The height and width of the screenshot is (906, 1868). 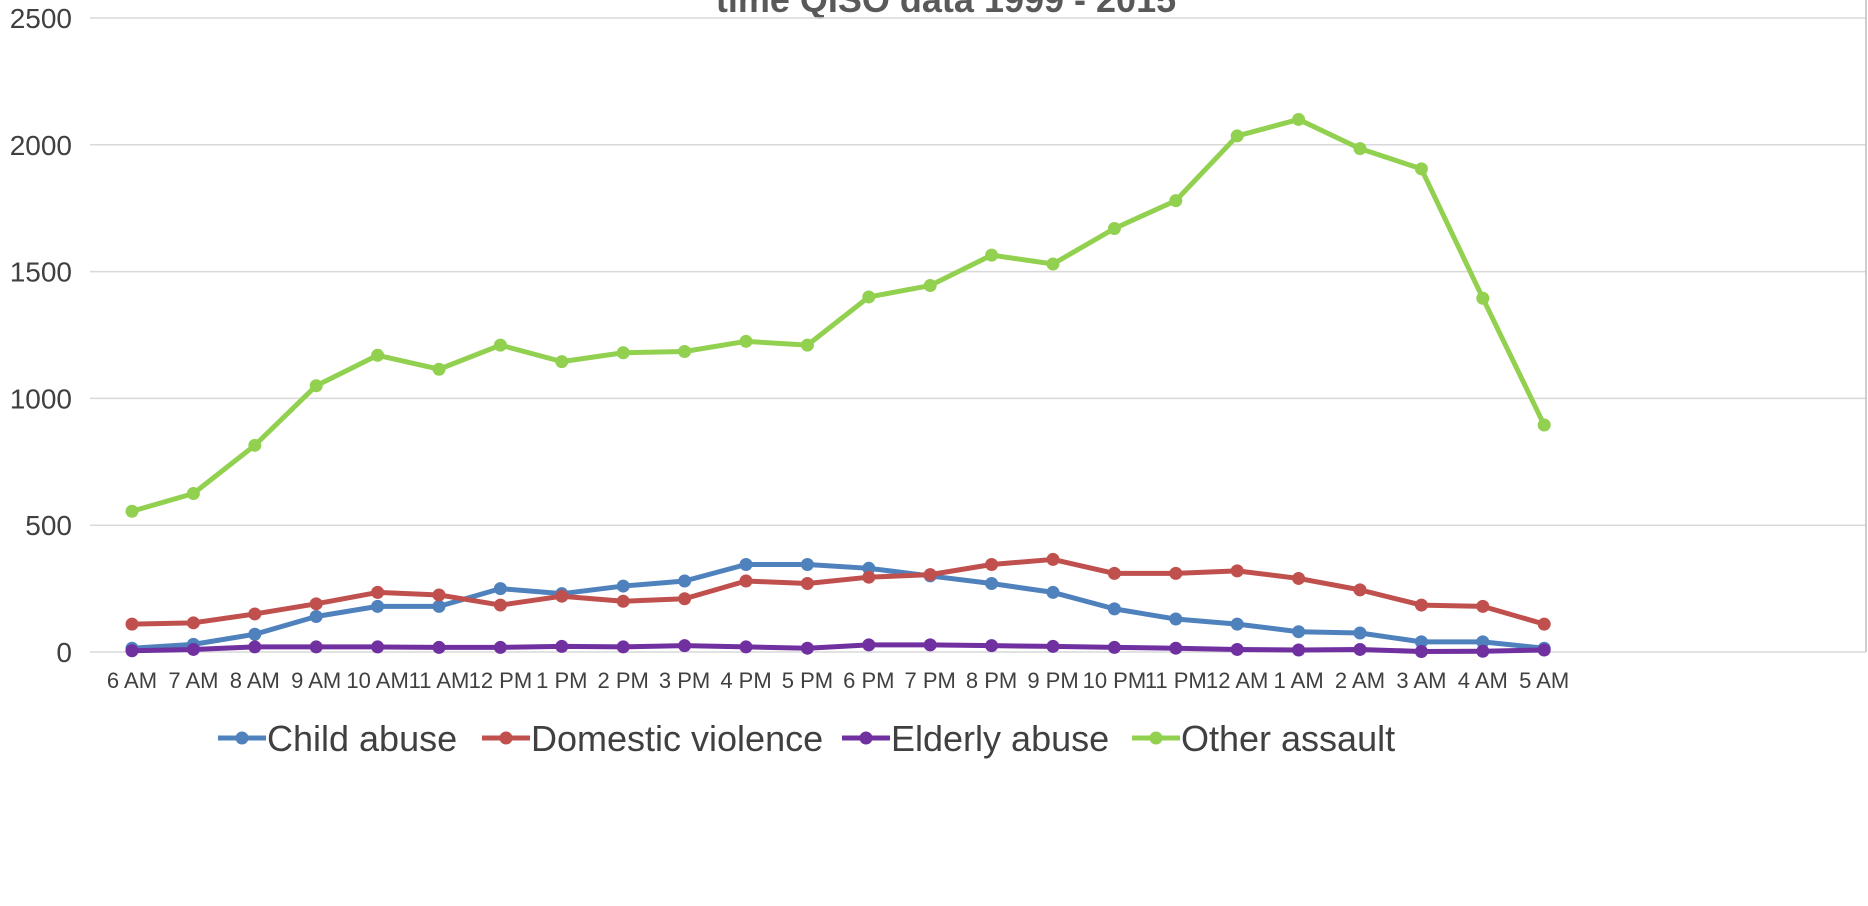 I want to click on x-tick-label: 9 AM, so click(x=316, y=680).